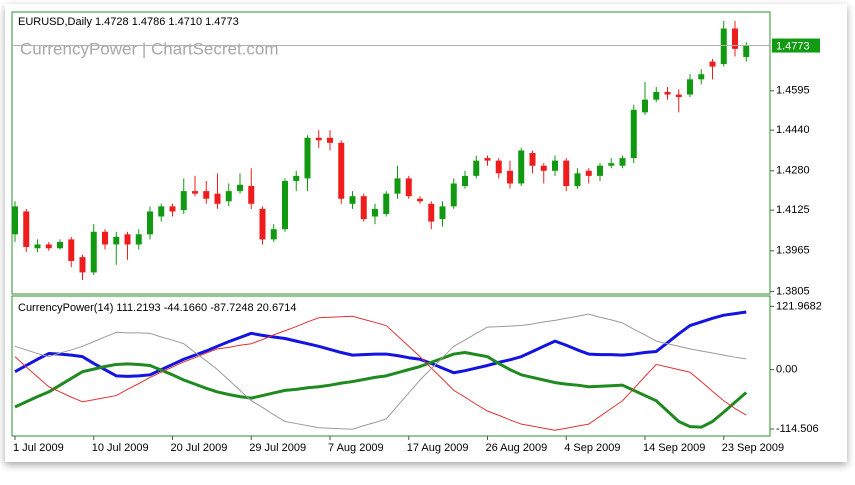  What do you see at coordinates (793, 130) in the screenshot?
I see `y-tick-label: 1.4440` at bounding box center [793, 130].